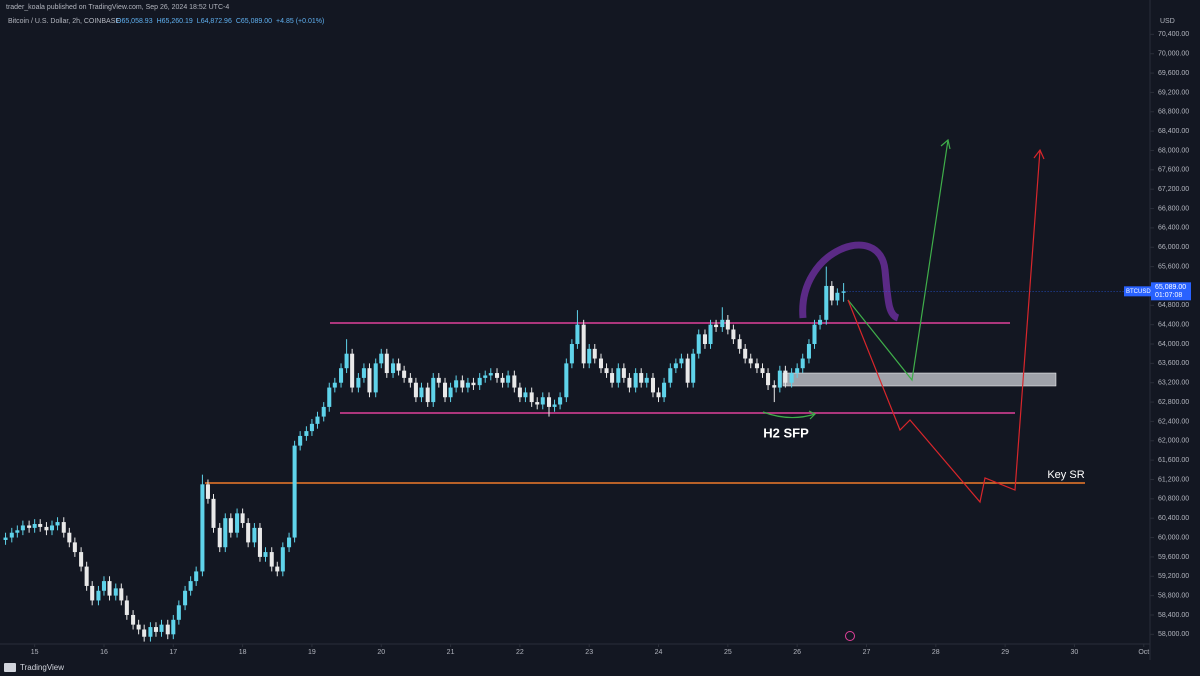 The height and width of the screenshot is (676, 1200). Describe the element at coordinates (1173, 92) in the screenshot. I see `y-tick-label: 69,200.00` at that location.